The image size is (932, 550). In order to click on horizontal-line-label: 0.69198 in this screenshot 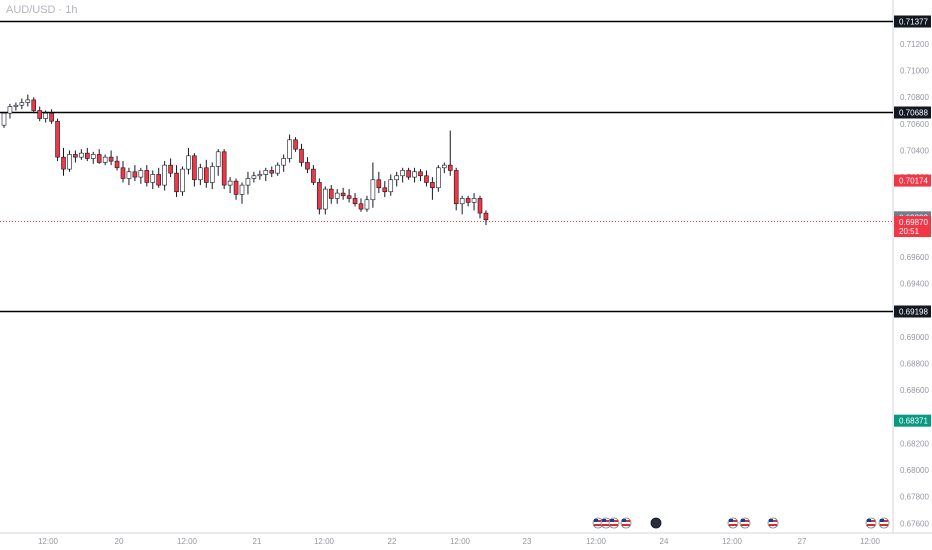, I will do `click(913, 312)`.